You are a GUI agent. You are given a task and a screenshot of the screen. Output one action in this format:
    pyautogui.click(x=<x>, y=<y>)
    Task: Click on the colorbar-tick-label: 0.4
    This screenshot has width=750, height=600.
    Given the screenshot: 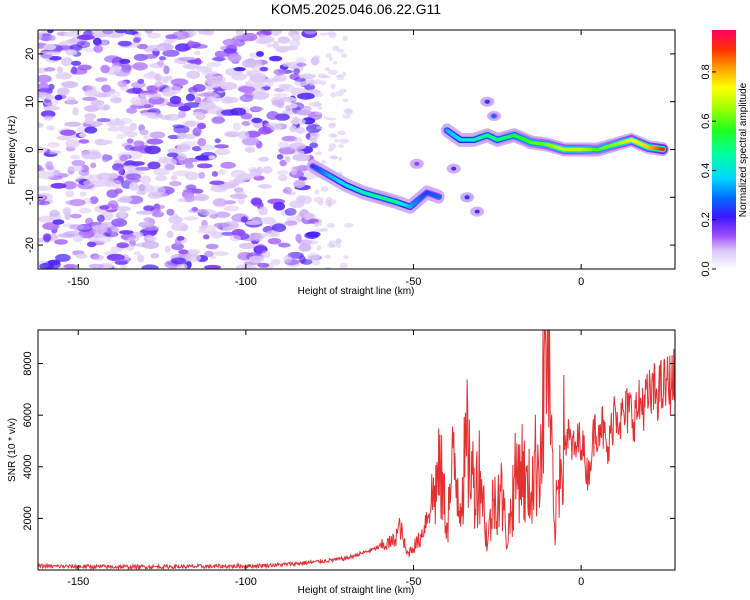 What is the action you would take?
    pyautogui.click(x=706, y=170)
    